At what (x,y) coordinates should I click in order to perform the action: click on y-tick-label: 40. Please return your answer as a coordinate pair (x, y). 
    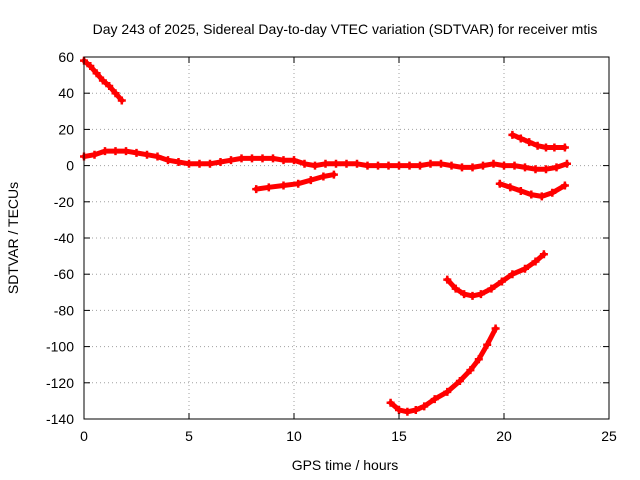
    Looking at the image, I should click on (66, 93).